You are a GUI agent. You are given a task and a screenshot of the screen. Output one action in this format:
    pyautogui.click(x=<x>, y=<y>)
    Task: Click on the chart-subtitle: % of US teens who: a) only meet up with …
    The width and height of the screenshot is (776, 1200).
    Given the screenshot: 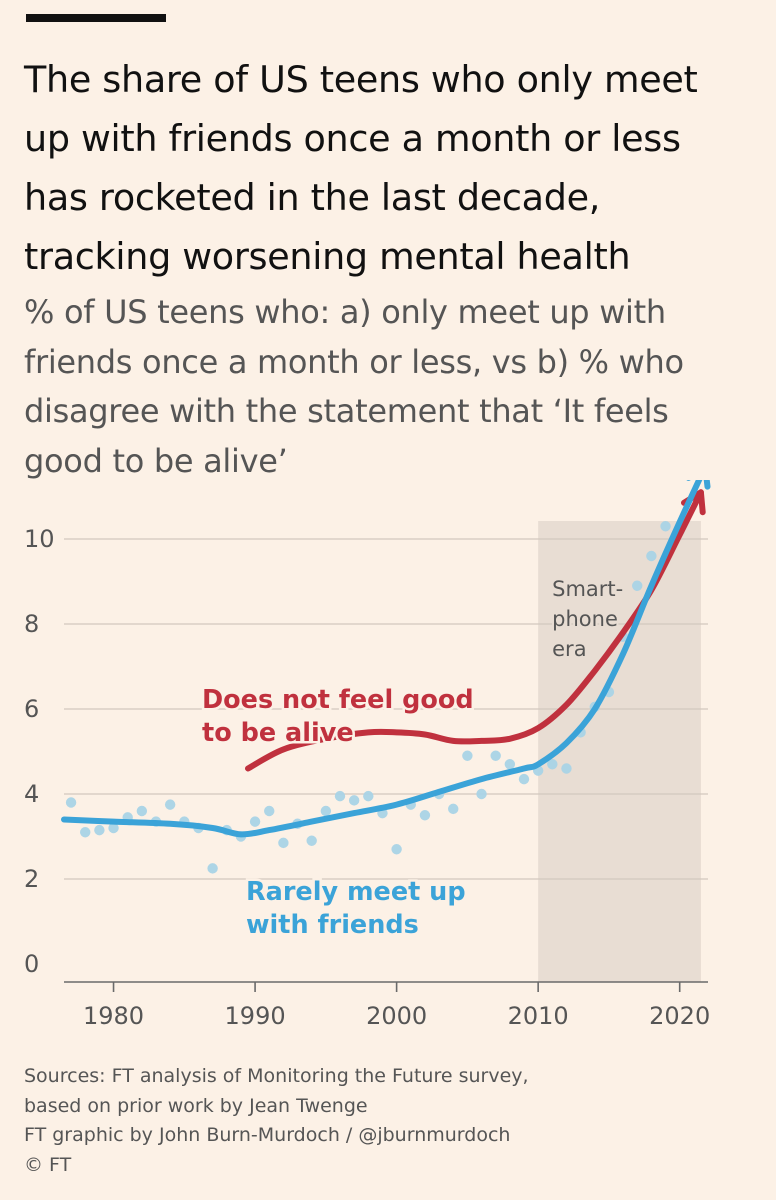 What is the action you would take?
    pyautogui.click(x=354, y=386)
    